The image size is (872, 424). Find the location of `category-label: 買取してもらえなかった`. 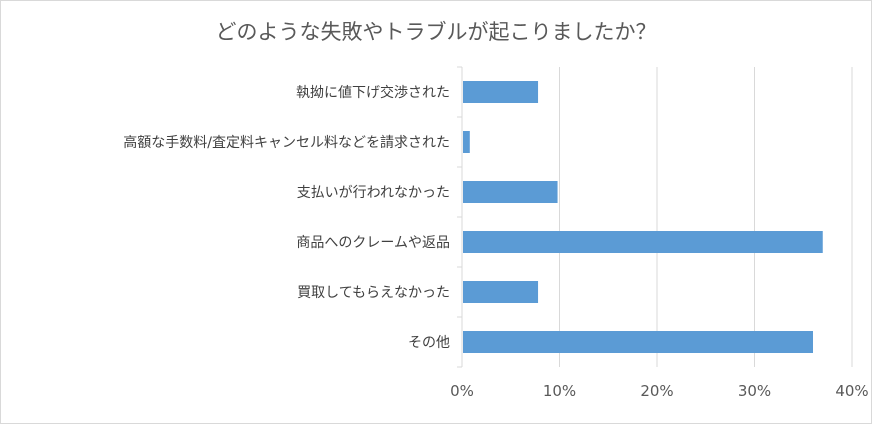

category-label: 買取してもらえなかった is located at coordinates (373, 293).